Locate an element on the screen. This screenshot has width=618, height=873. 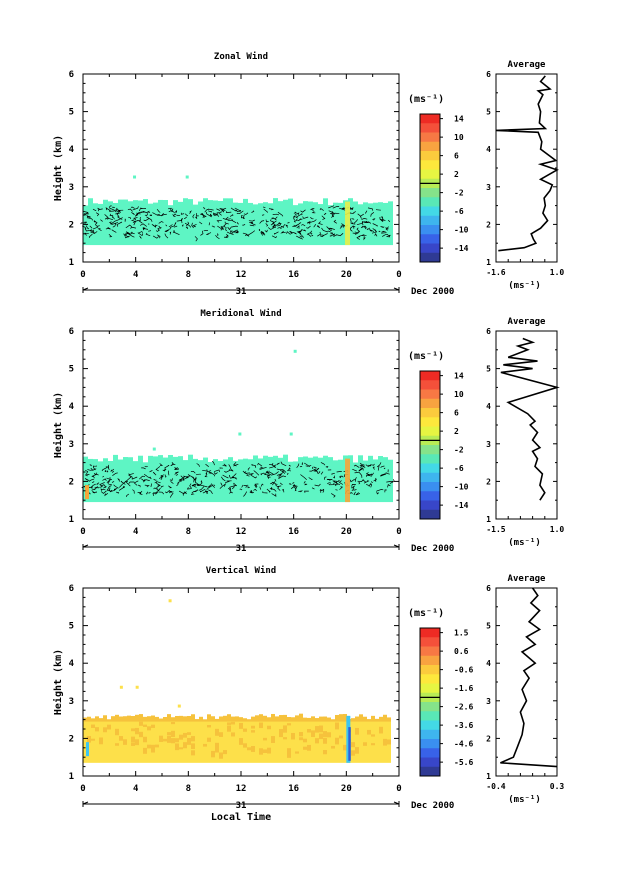
colorbar-label: 0.6 is located at coordinates (461, 651).